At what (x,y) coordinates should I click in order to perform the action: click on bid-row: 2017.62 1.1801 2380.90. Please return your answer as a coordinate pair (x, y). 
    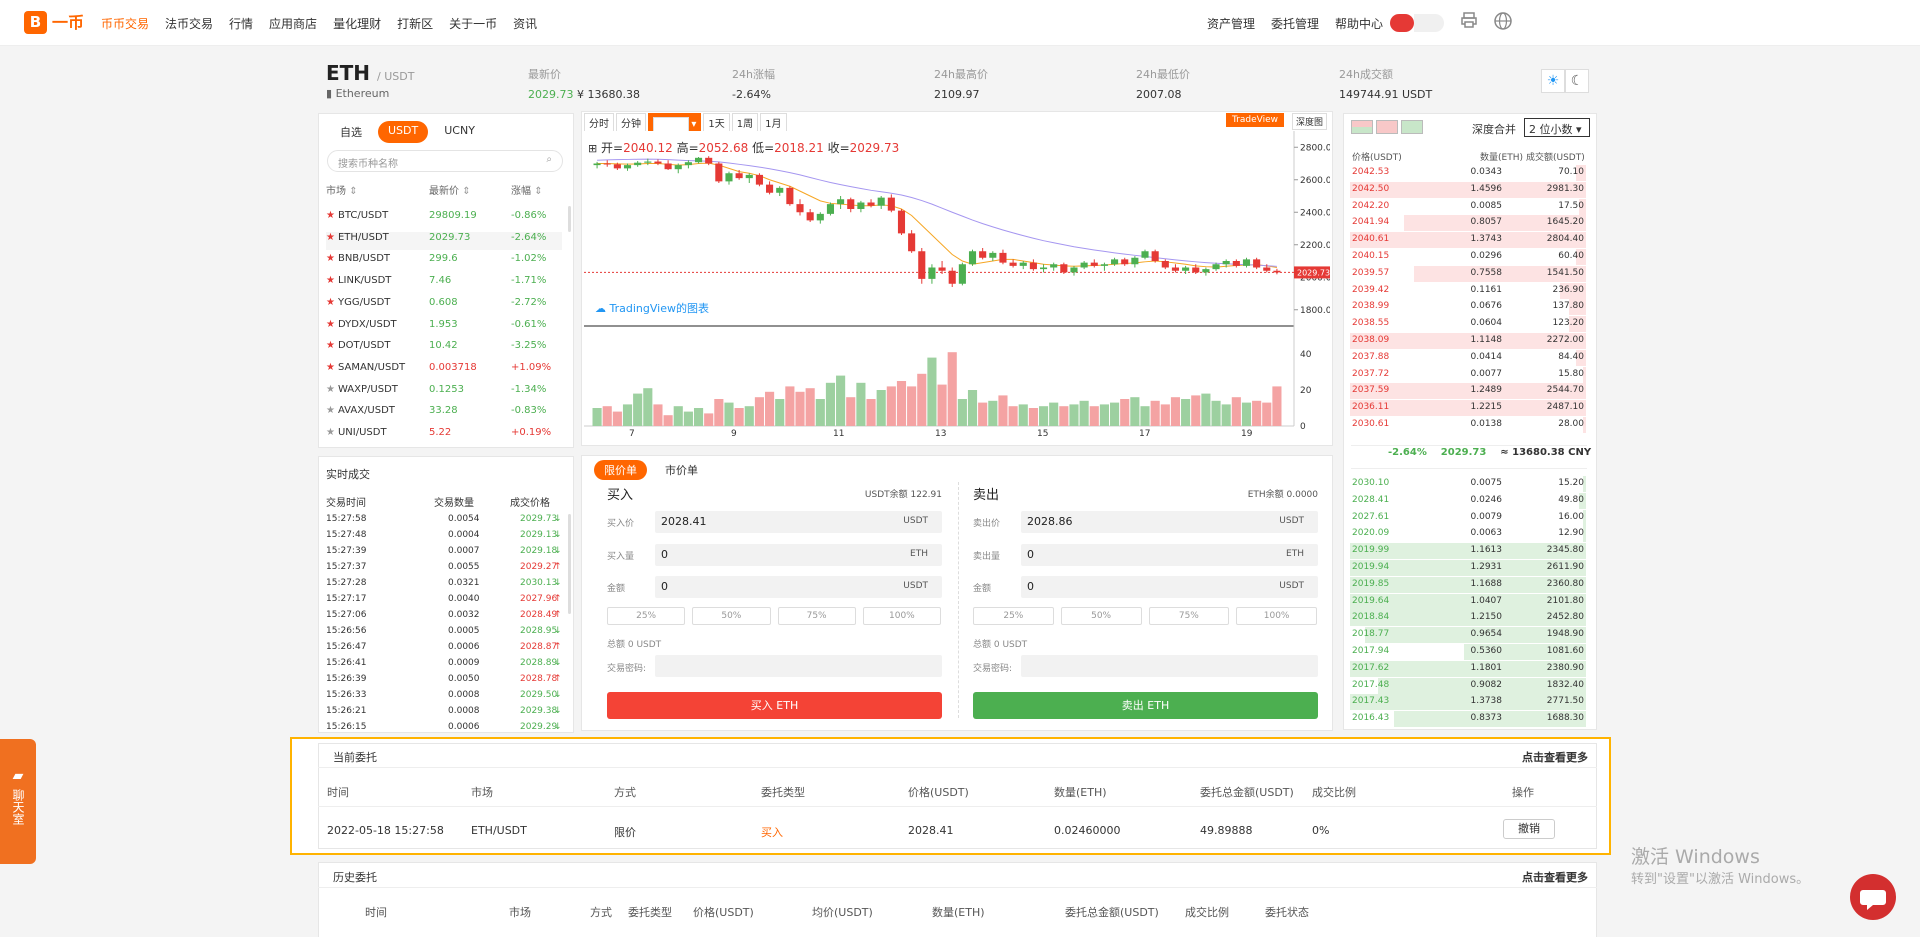
    Looking at the image, I should click on (1468, 668).